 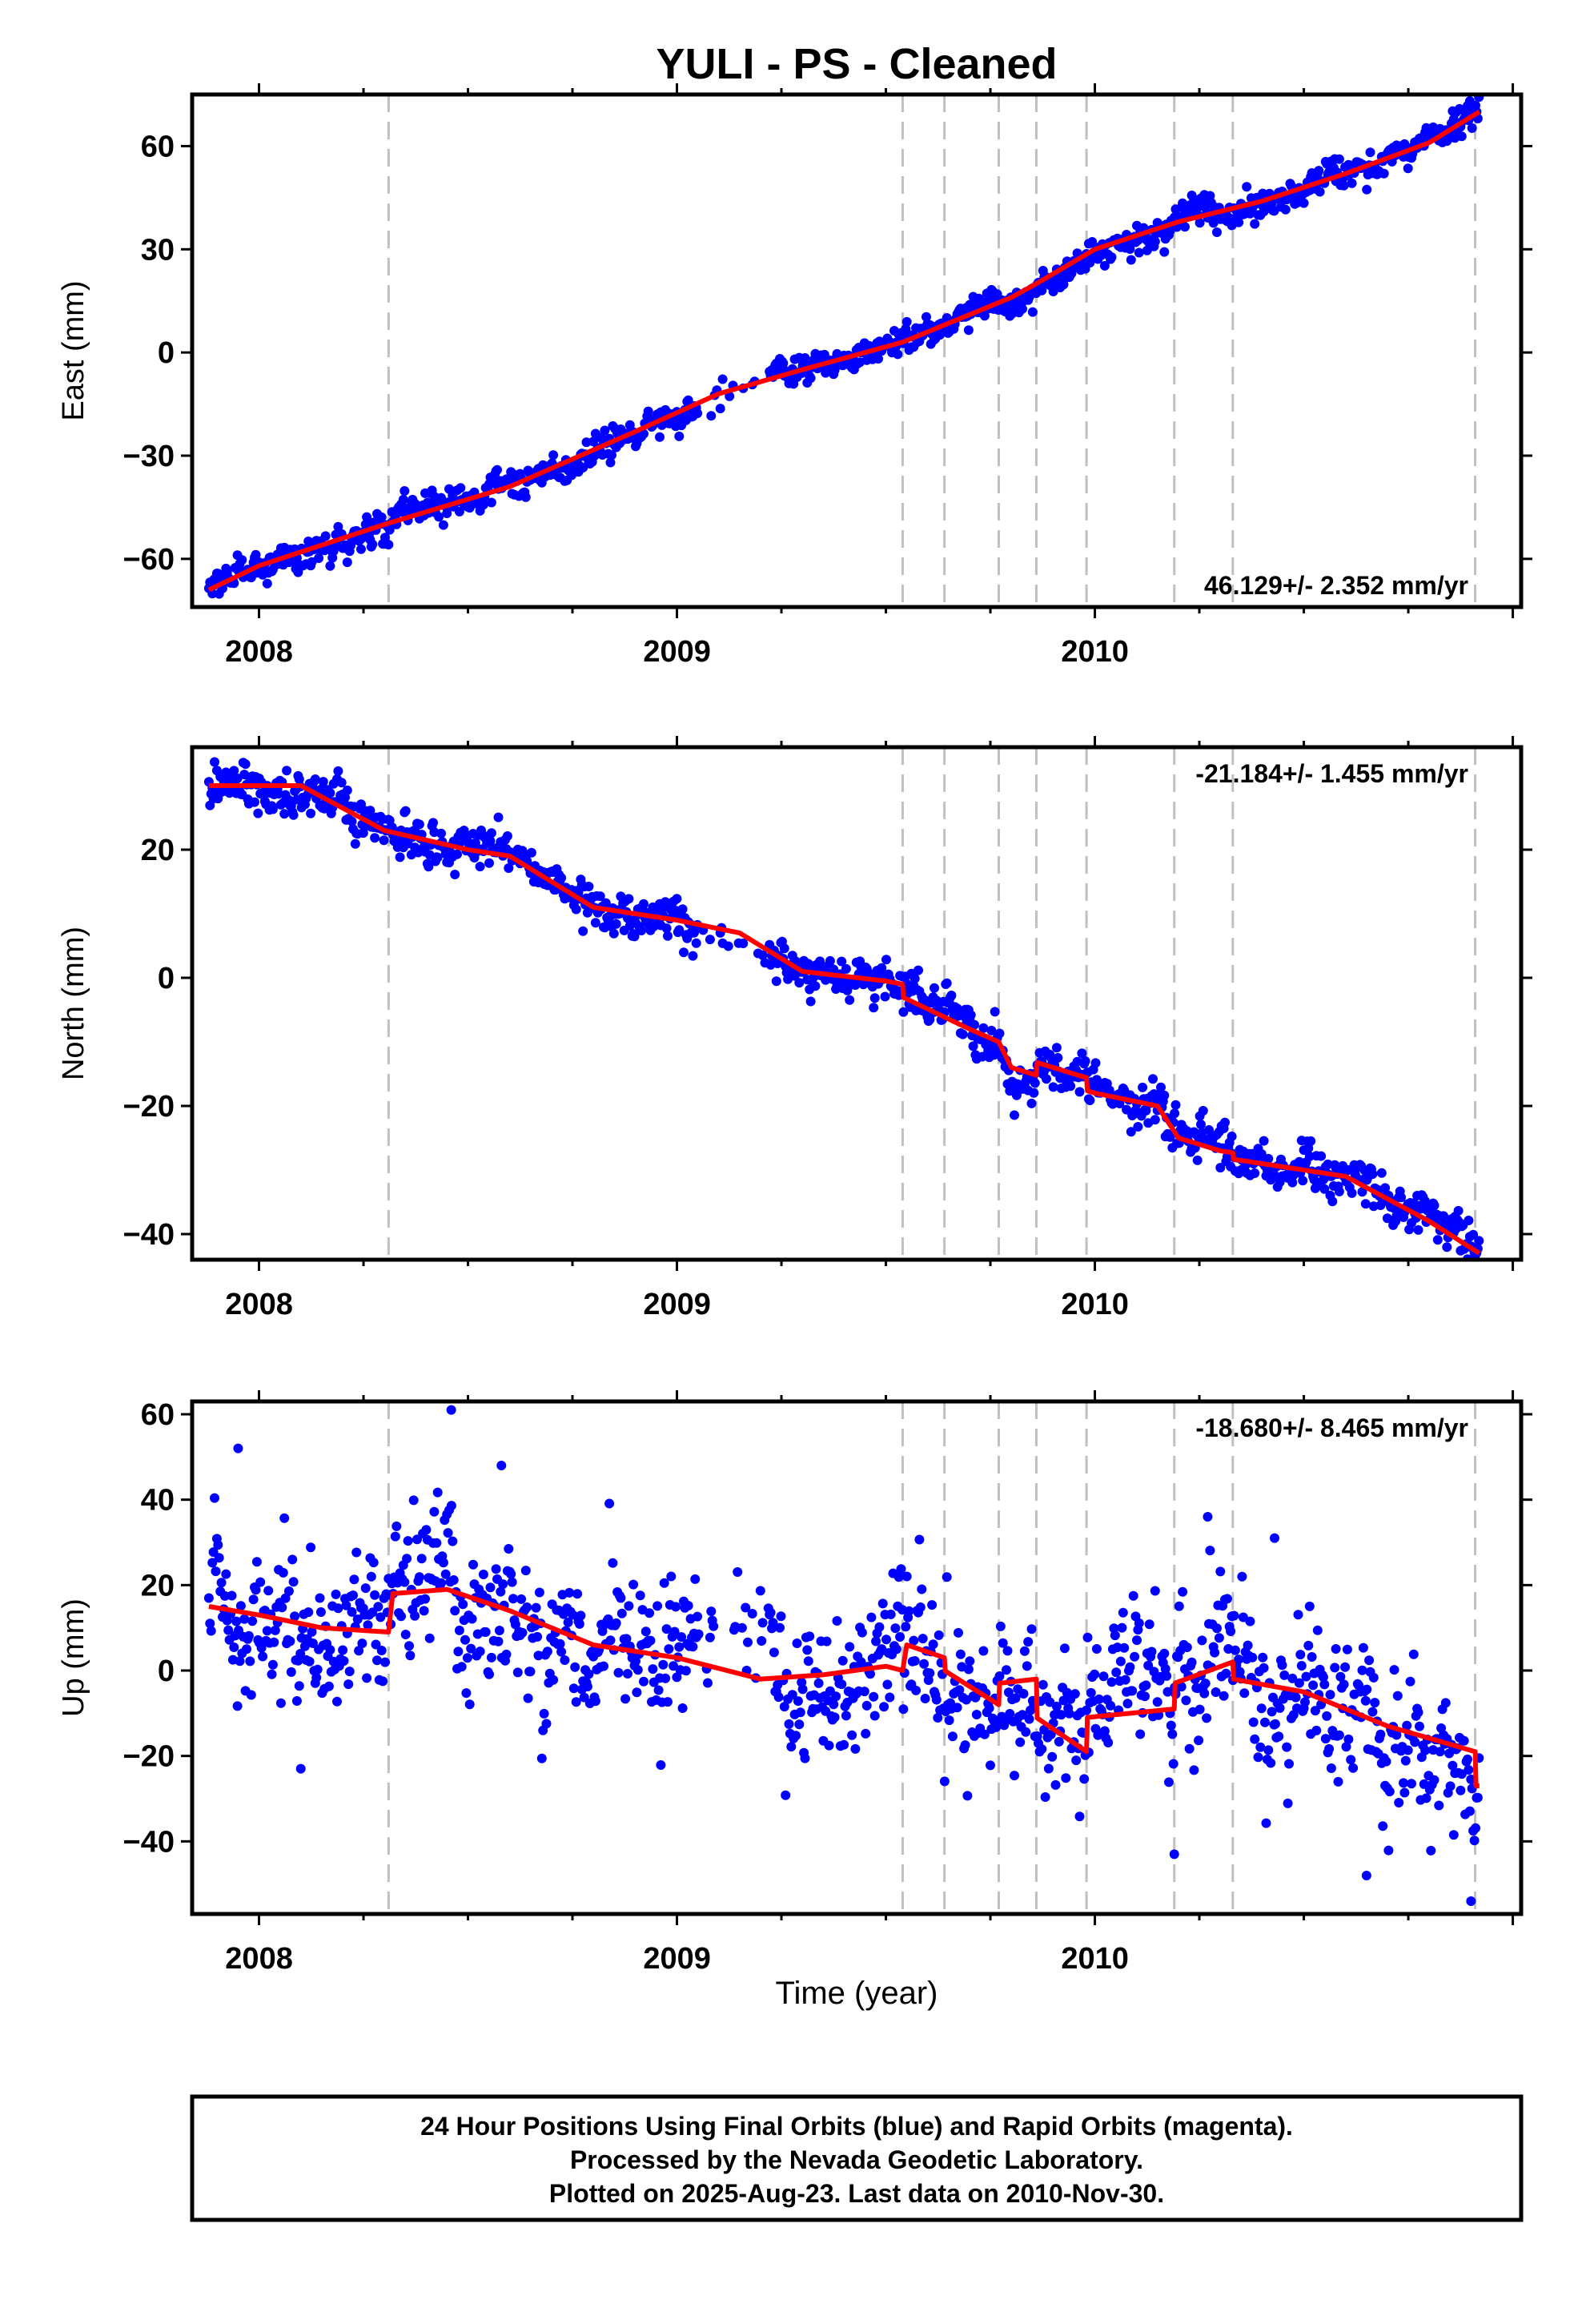 I want to click on y-tick-label-n: 20, so click(x=158, y=851).